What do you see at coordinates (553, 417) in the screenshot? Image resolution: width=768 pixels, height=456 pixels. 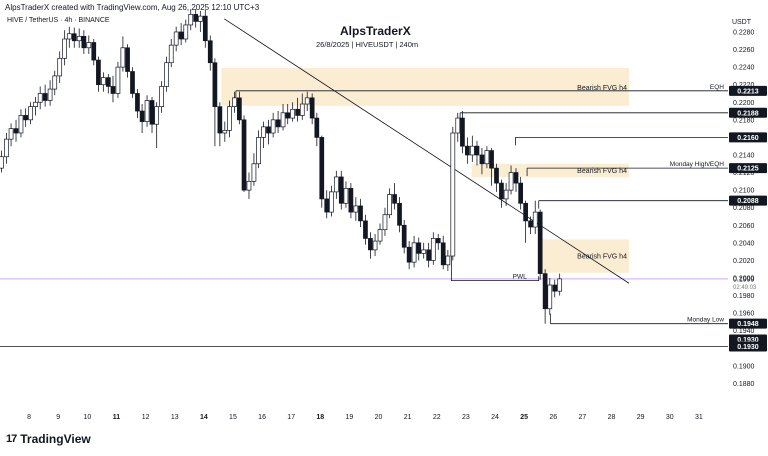 I see `time-tick-label: 26` at bounding box center [553, 417].